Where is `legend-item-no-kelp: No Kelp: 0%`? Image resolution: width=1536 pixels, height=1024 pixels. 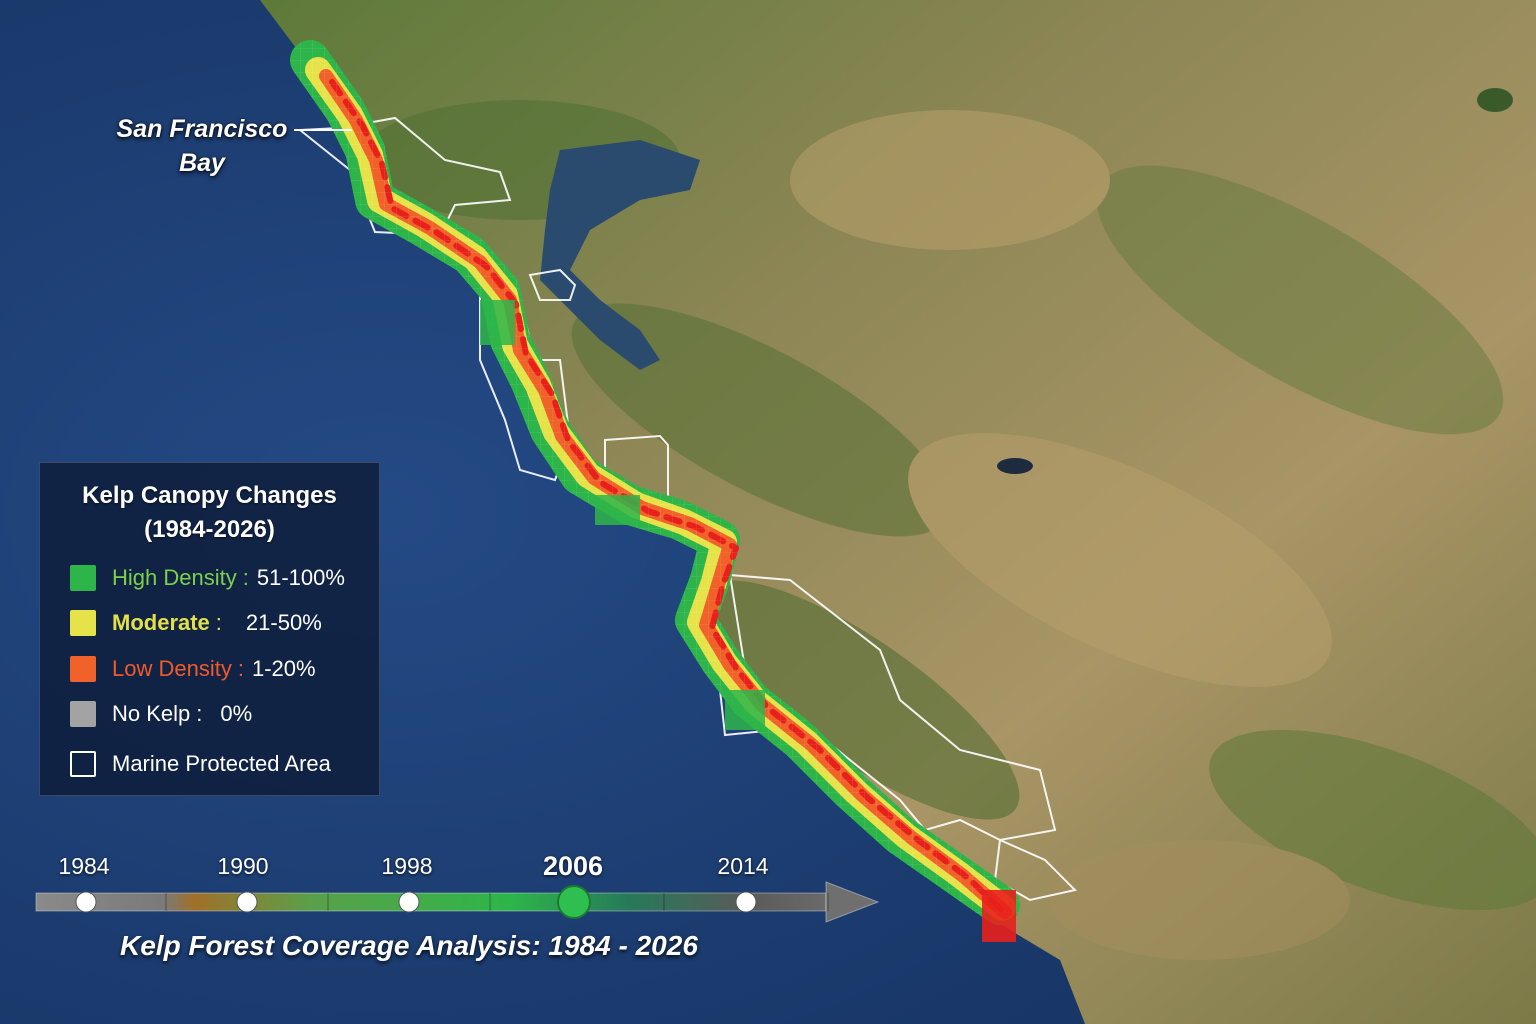 legend-item-no-kelp: No Kelp: 0% is located at coordinates (161, 714).